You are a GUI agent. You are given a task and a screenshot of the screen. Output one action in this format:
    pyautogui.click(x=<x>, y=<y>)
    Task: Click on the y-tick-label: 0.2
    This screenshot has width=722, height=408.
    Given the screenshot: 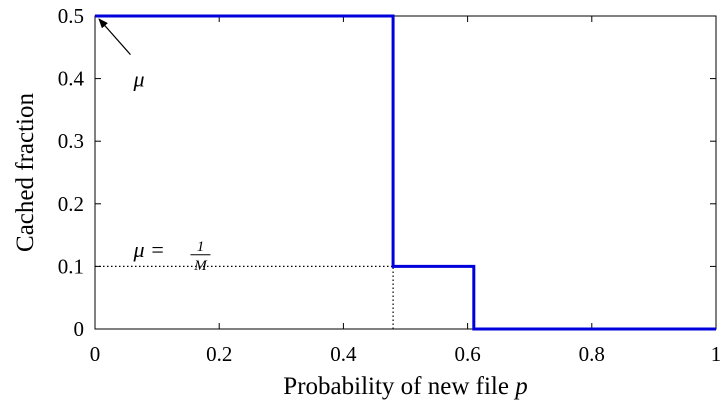 What is the action you would take?
    pyautogui.click(x=71, y=204)
    